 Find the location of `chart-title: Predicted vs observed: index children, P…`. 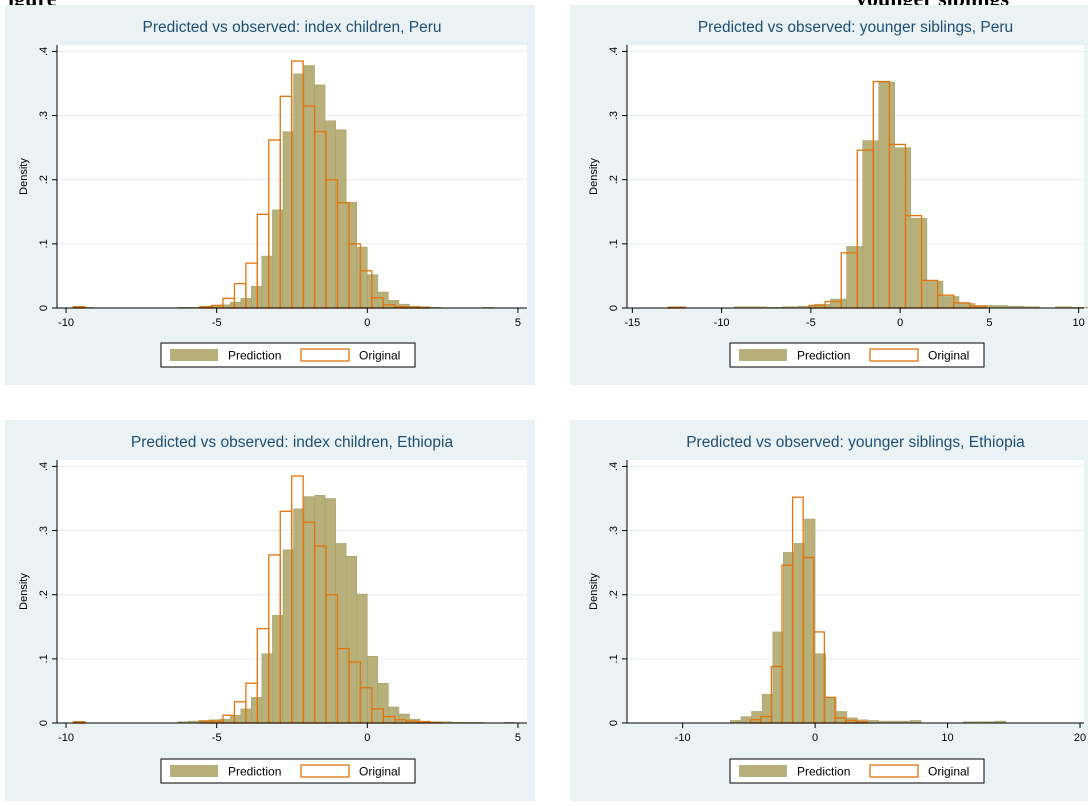

chart-title: Predicted vs observed: index children, P… is located at coordinates (292, 27).